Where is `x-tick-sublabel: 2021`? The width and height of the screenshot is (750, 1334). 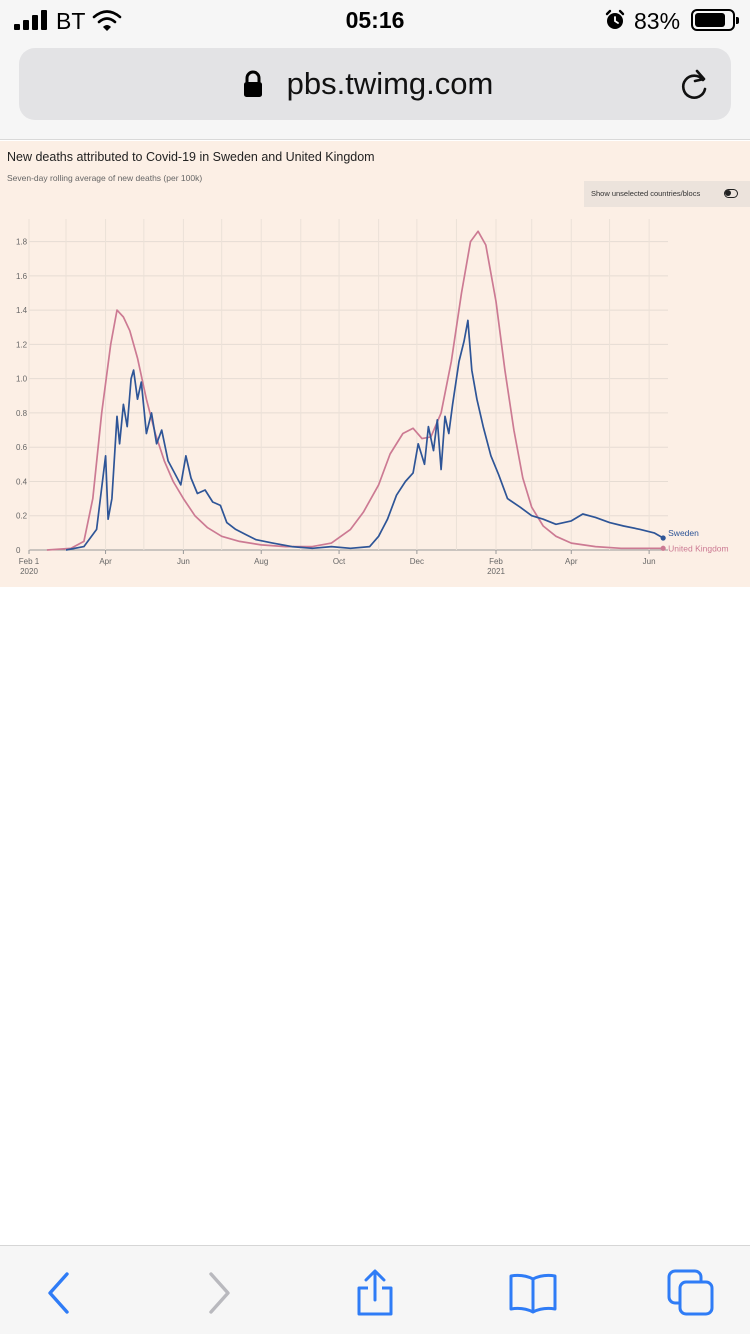 x-tick-sublabel: 2021 is located at coordinates (496, 571).